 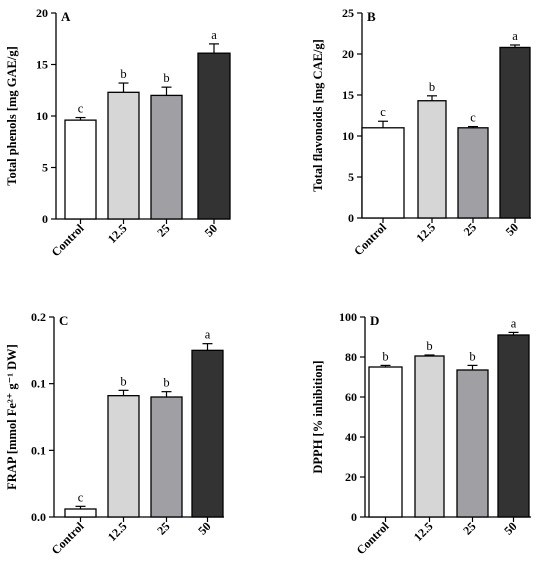 I want to click on panel-letter: D, so click(x=374, y=320).